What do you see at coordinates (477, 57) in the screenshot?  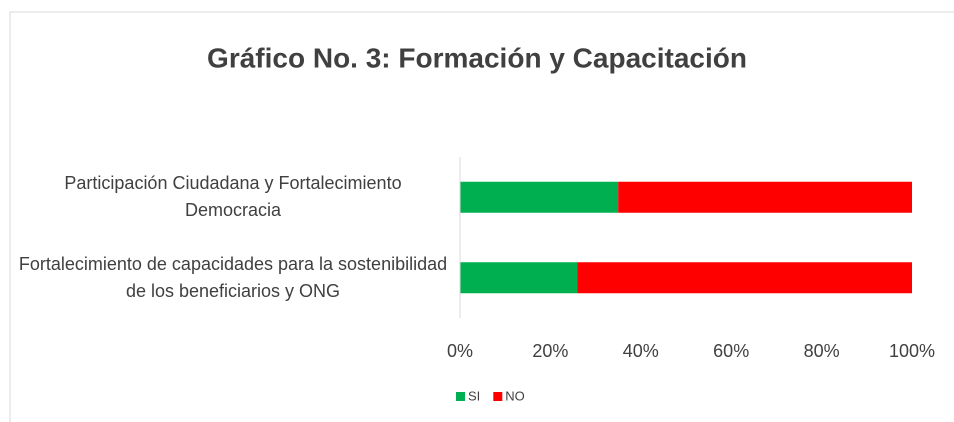 I see `chart-title: Gráfico No. 3: Formación y Capacitación` at bounding box center [477, 57].